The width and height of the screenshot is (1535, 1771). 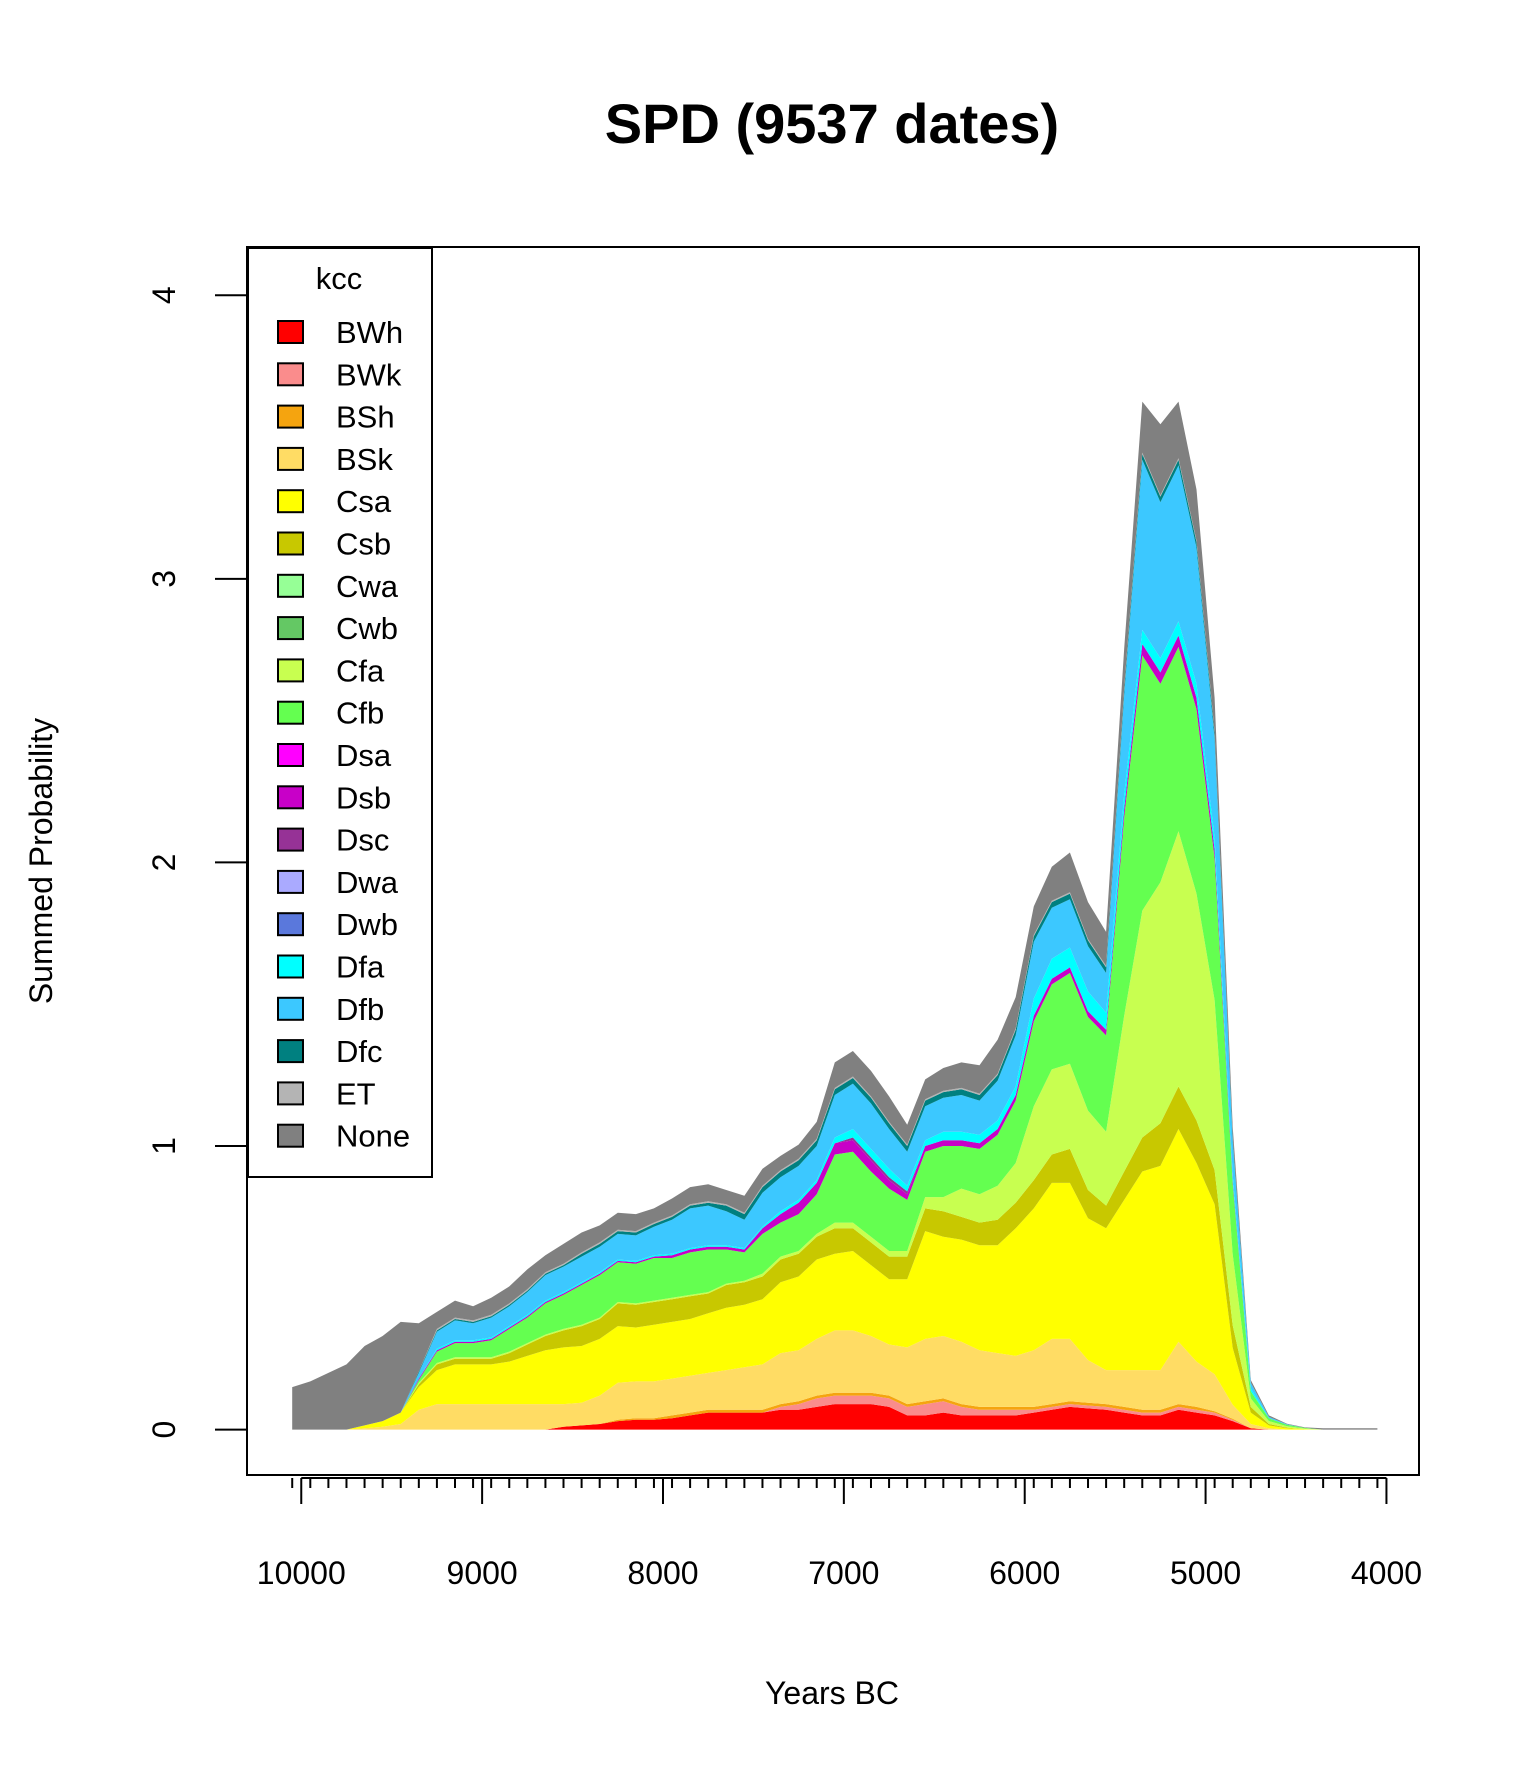 I want to click on legend-swatch-Dsa, so click(x=290, y=755).